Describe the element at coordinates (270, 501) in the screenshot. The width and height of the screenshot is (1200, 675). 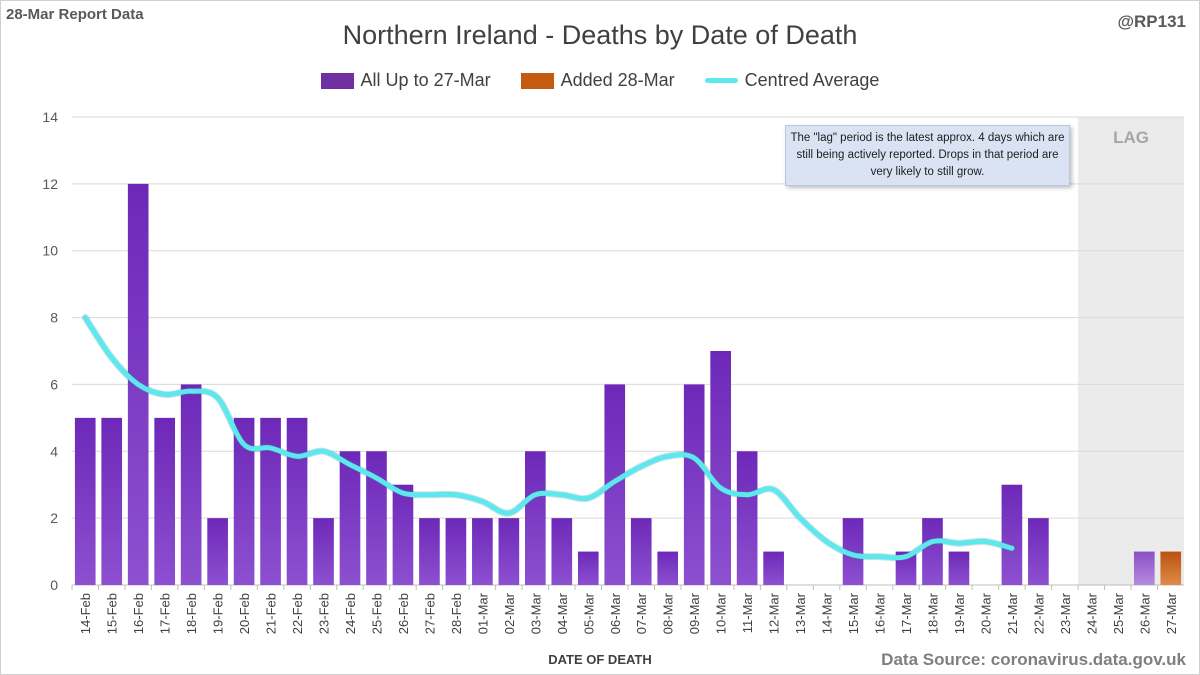
I see `bar-all-21-Feb` at that location.